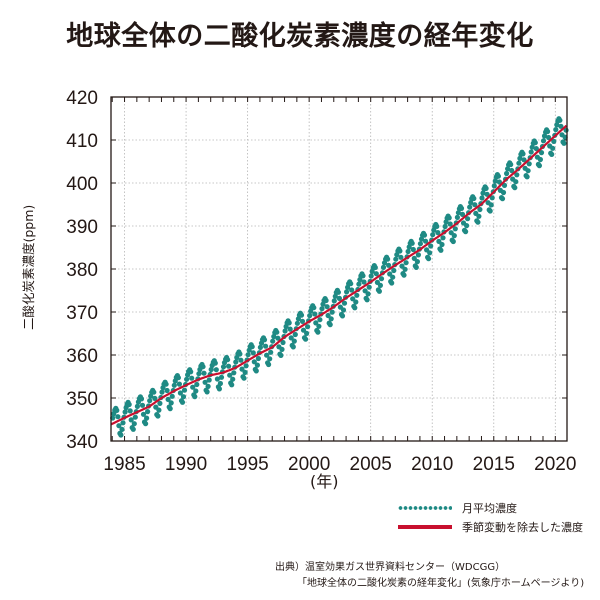  I want to click on y-tick-label: 410, so click(82, 141).